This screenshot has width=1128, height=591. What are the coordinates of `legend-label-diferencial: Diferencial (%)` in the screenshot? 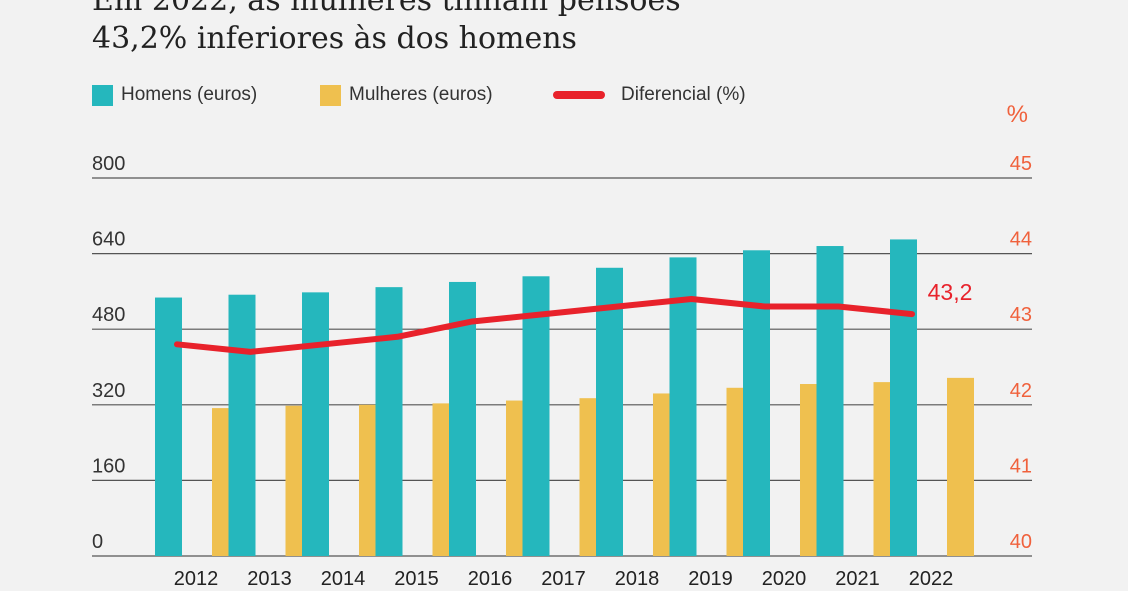 It's located at (683, 94).